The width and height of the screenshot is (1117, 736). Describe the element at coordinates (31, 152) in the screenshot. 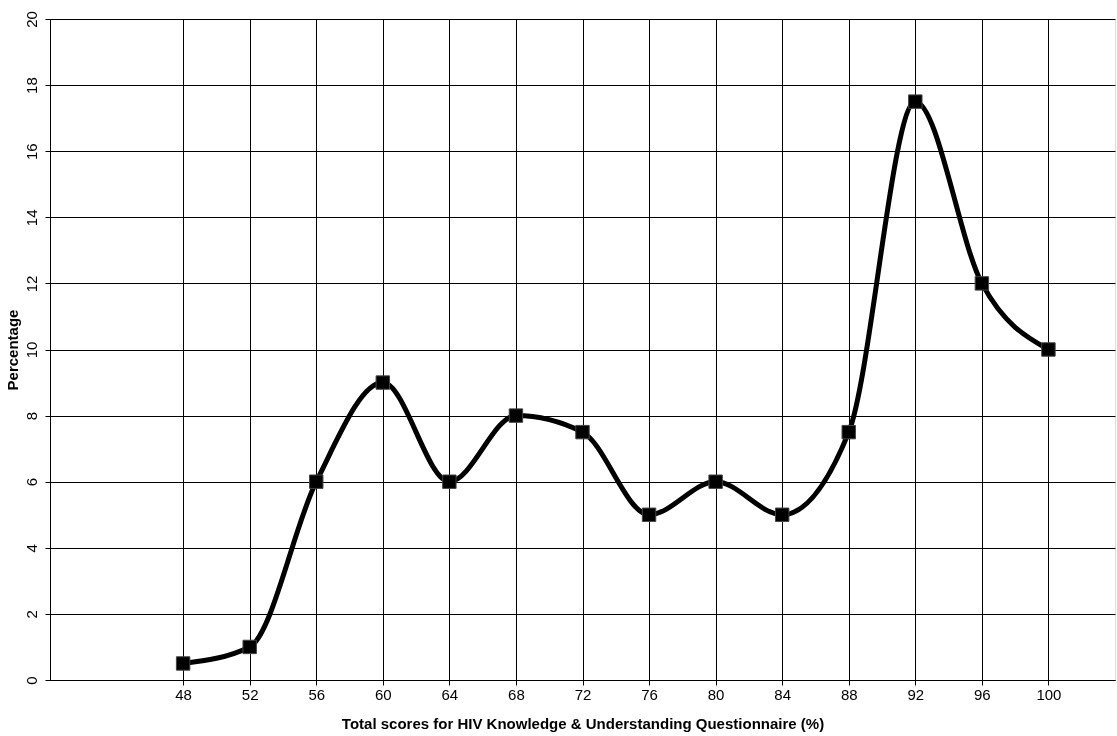

I see `y-tick-label: 16` at that location.